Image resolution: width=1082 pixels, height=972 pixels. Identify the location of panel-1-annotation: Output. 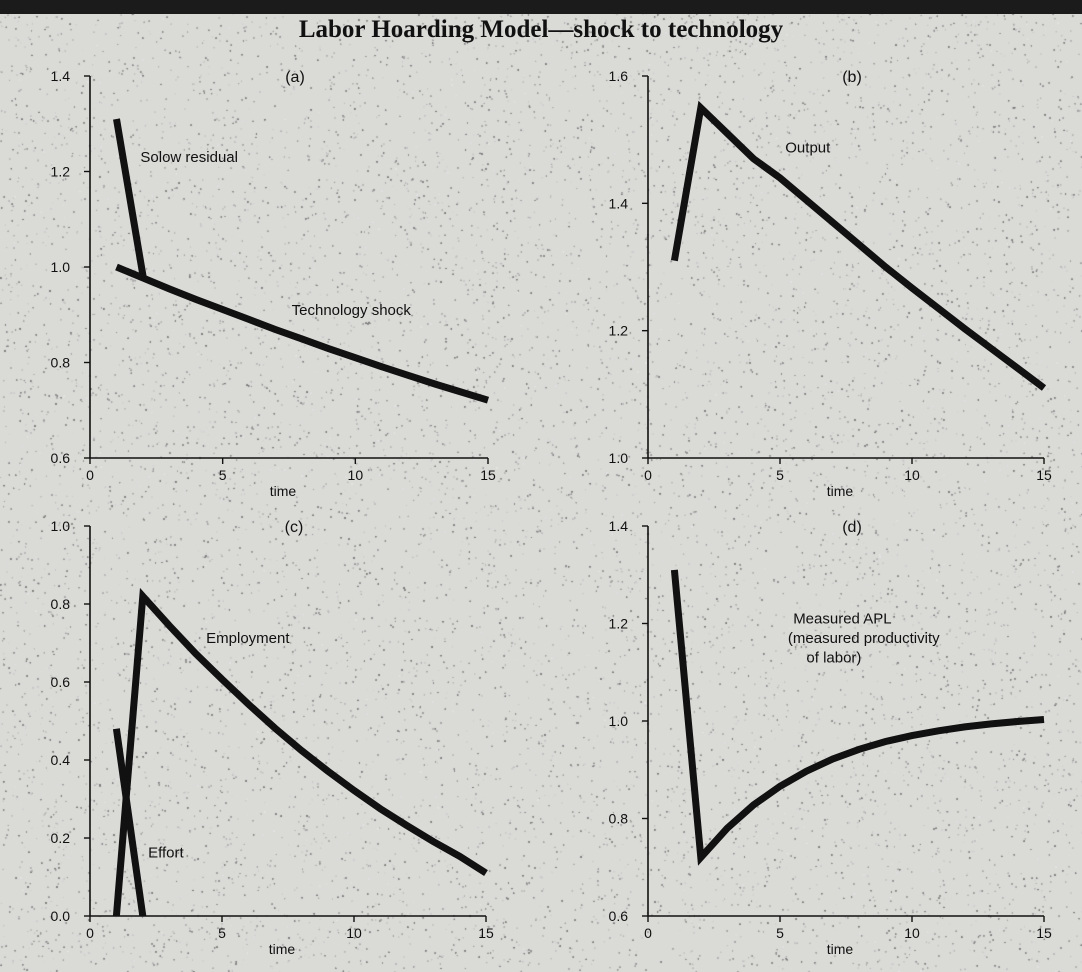
(808, 147).